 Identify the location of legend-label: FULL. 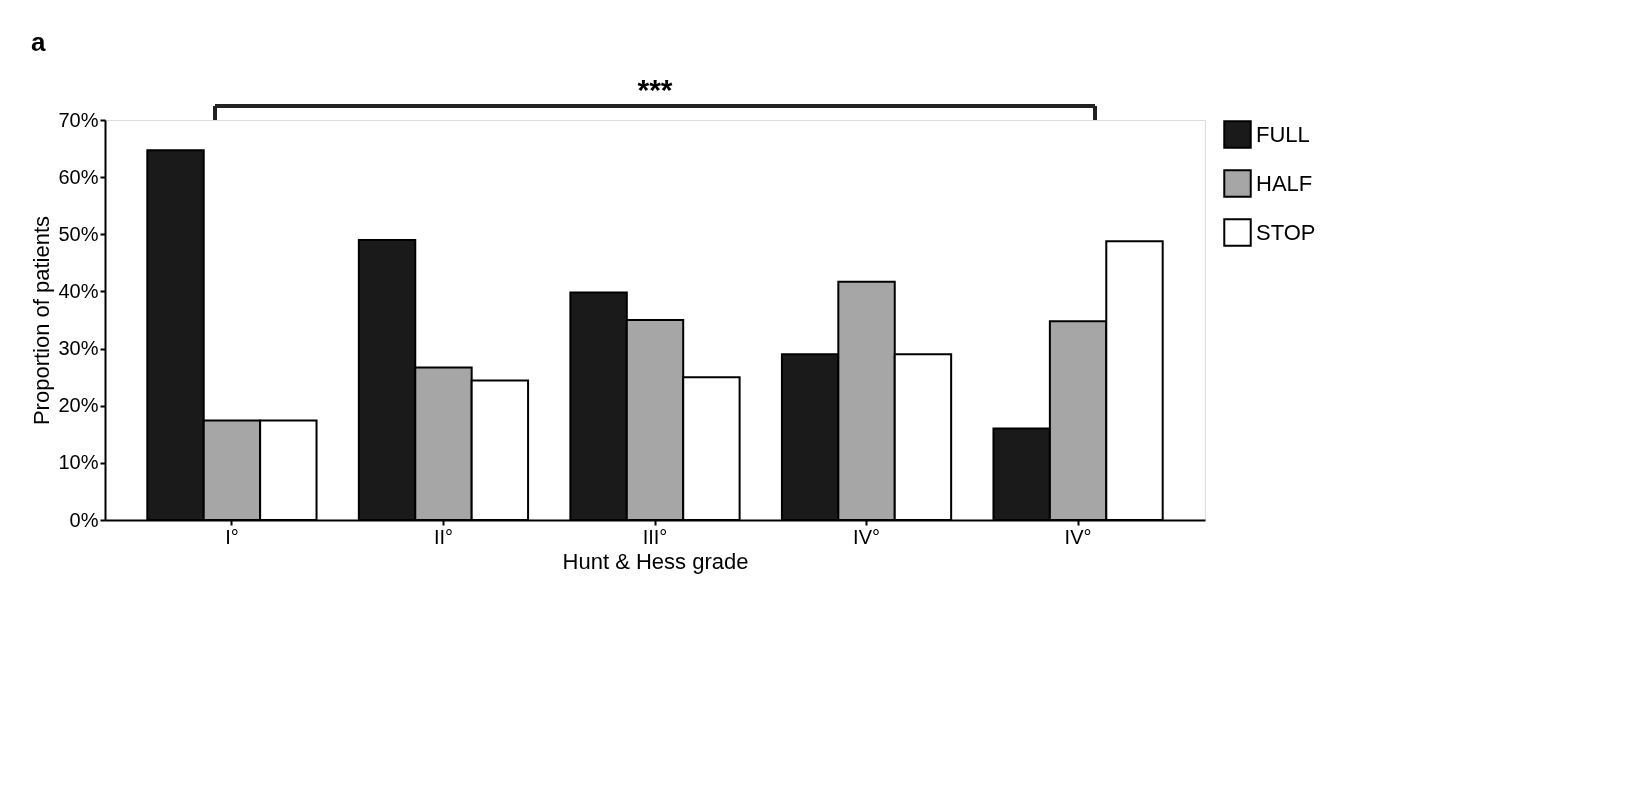
(1283, 134).